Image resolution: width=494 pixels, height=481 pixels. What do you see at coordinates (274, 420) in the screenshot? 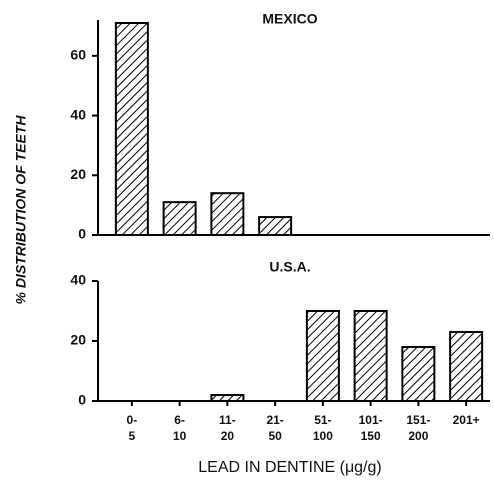
I see `x-tick-label: 21-` at bounding box center [274, 420].